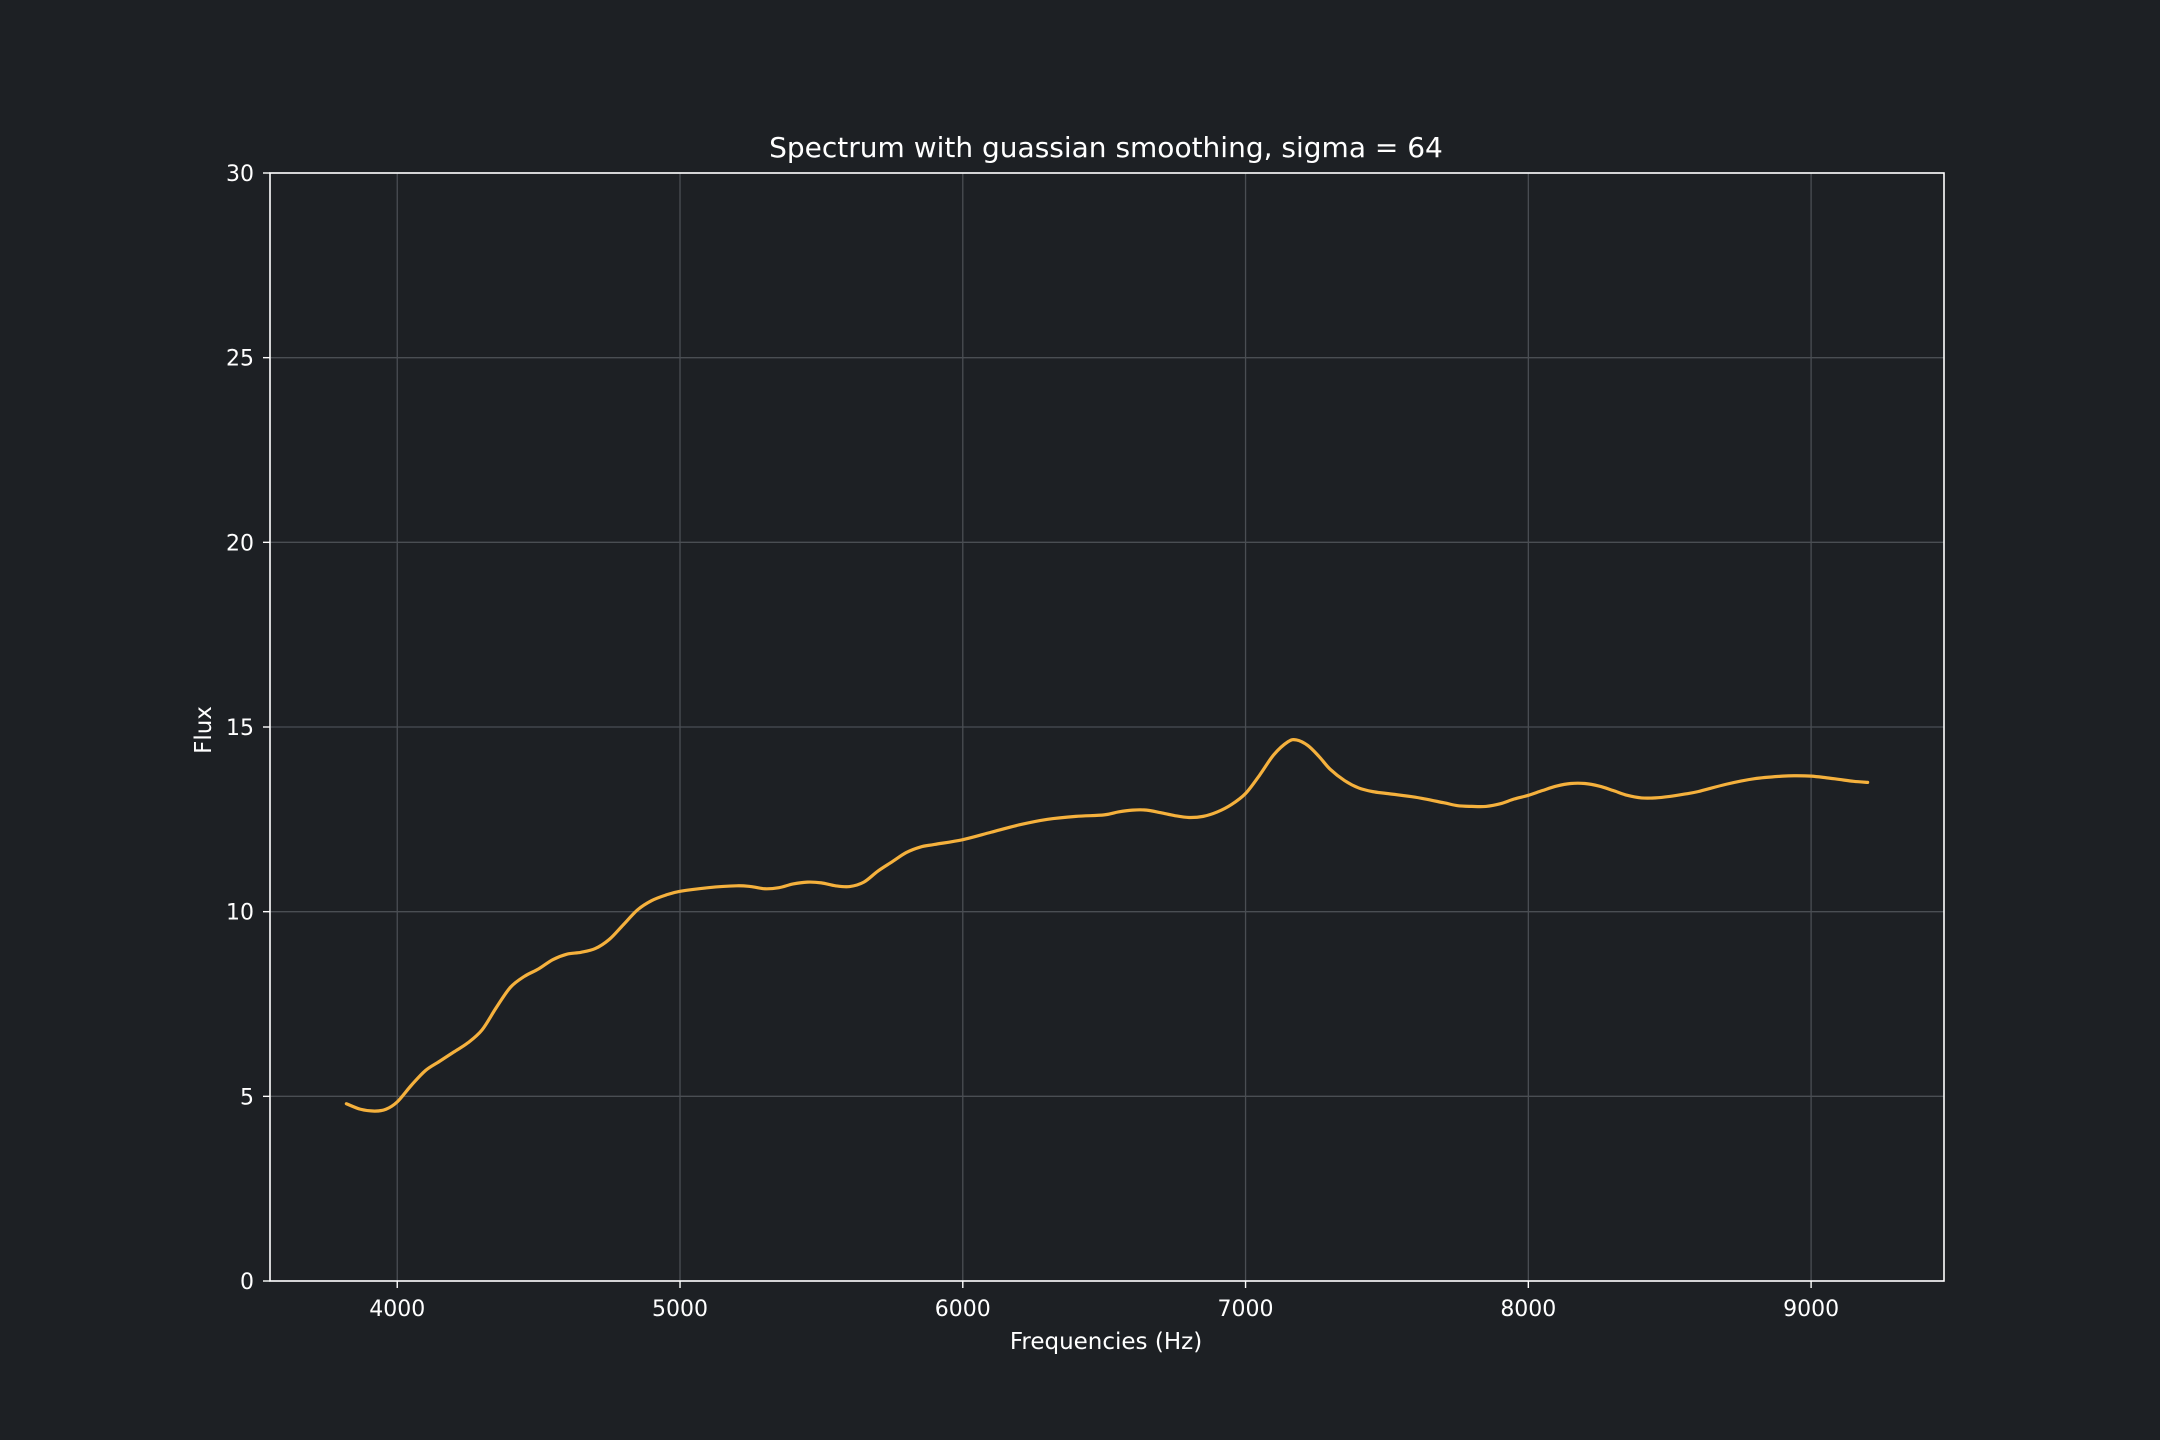 The width and height of the screenshot is (2160, 1440). What do you see at coordinates (240, 174) in the screenshot?
I see `y-tick-label: 30` at bounding box center [240, 174].